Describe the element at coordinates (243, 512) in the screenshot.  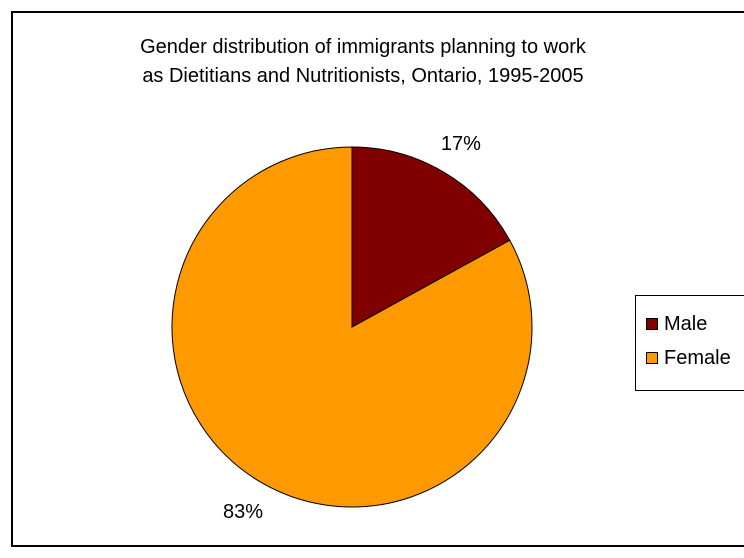
I see `data-label-female: 83%` at that location.